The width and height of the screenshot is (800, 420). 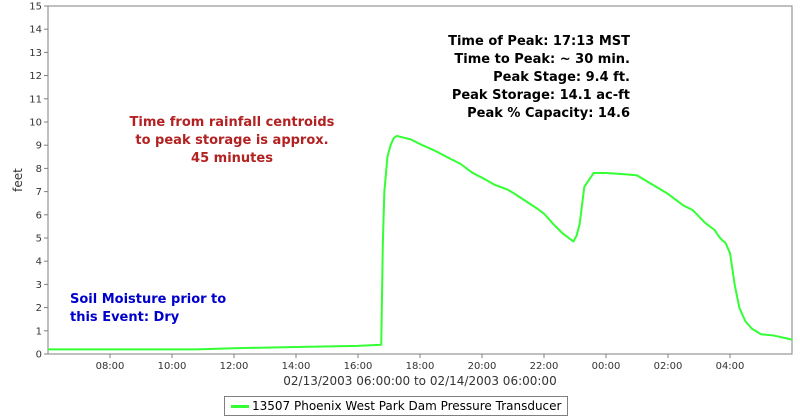 What do you see at coordinates (39, 169) in the screenshot?
I see `y-tick-label: 8` at bounding box center [39, 169].